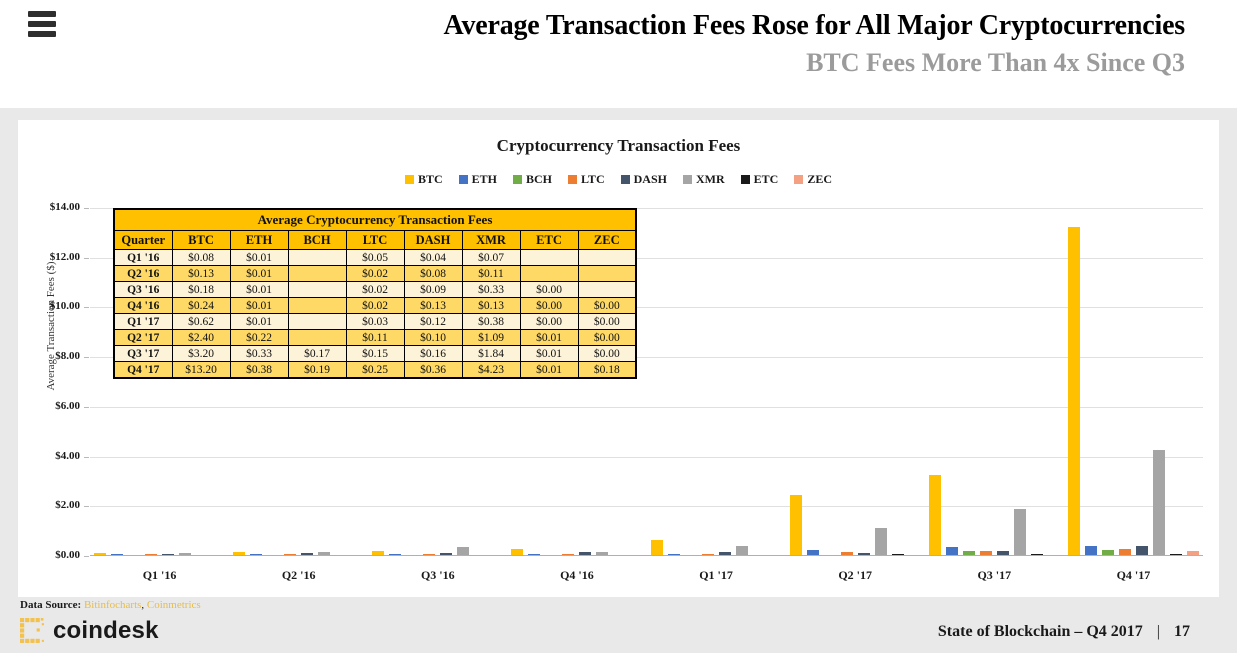 This screenshot has width=1237, height=653. Describe the element at coordinates (317, 370) in the screenshot. I see `table-cell: $0.19` at that location.